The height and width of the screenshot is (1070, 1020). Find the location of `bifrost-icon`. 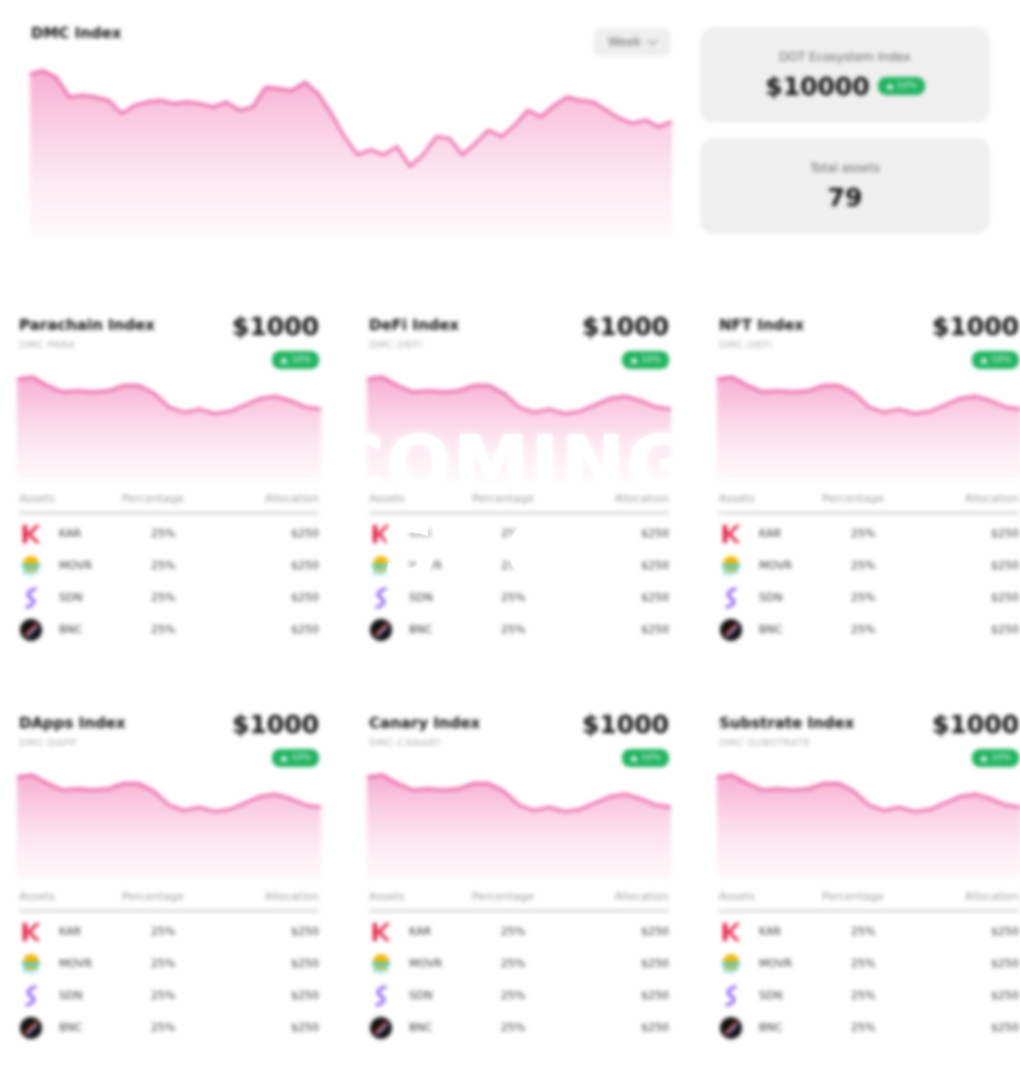

bifrost-icon is located at coordinates (731, 630).